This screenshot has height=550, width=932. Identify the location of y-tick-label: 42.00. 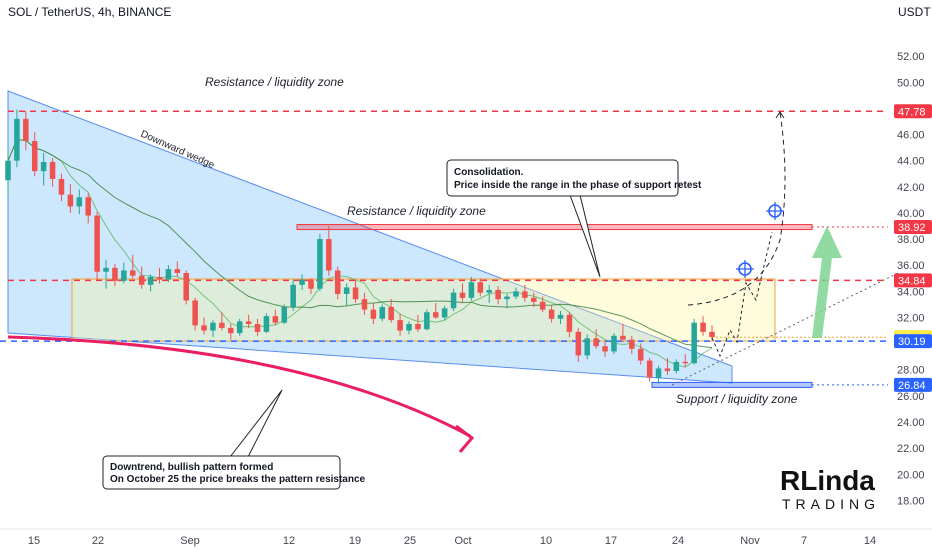
(911, 188).